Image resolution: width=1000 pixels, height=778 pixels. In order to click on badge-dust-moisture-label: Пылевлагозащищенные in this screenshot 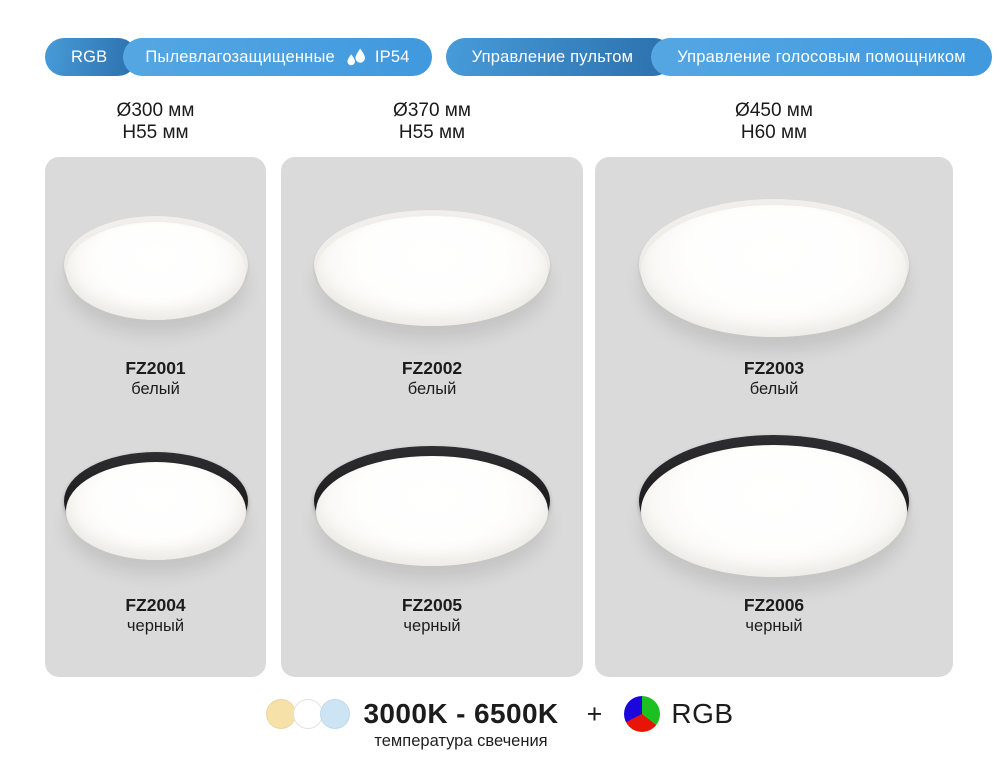, I will do `click(240, 56)`.